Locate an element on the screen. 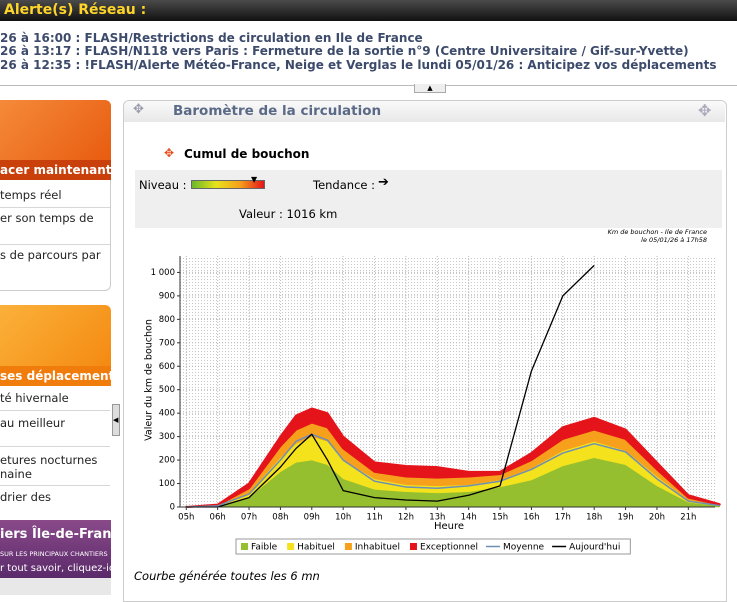 The image size is (737, 602). x-tick-label: 11h is located at coordinates (374, 518).